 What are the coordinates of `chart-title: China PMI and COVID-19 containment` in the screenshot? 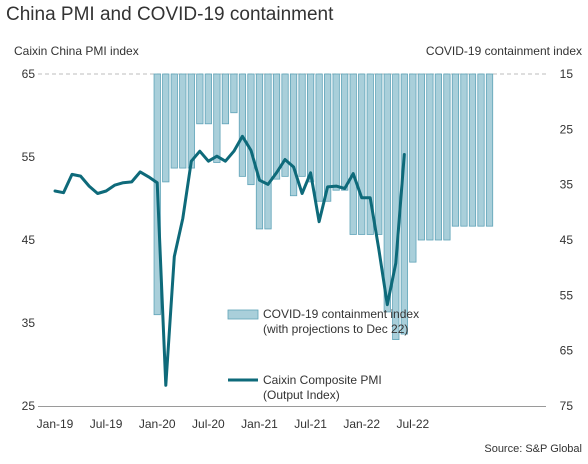 It's located at (170, 14).